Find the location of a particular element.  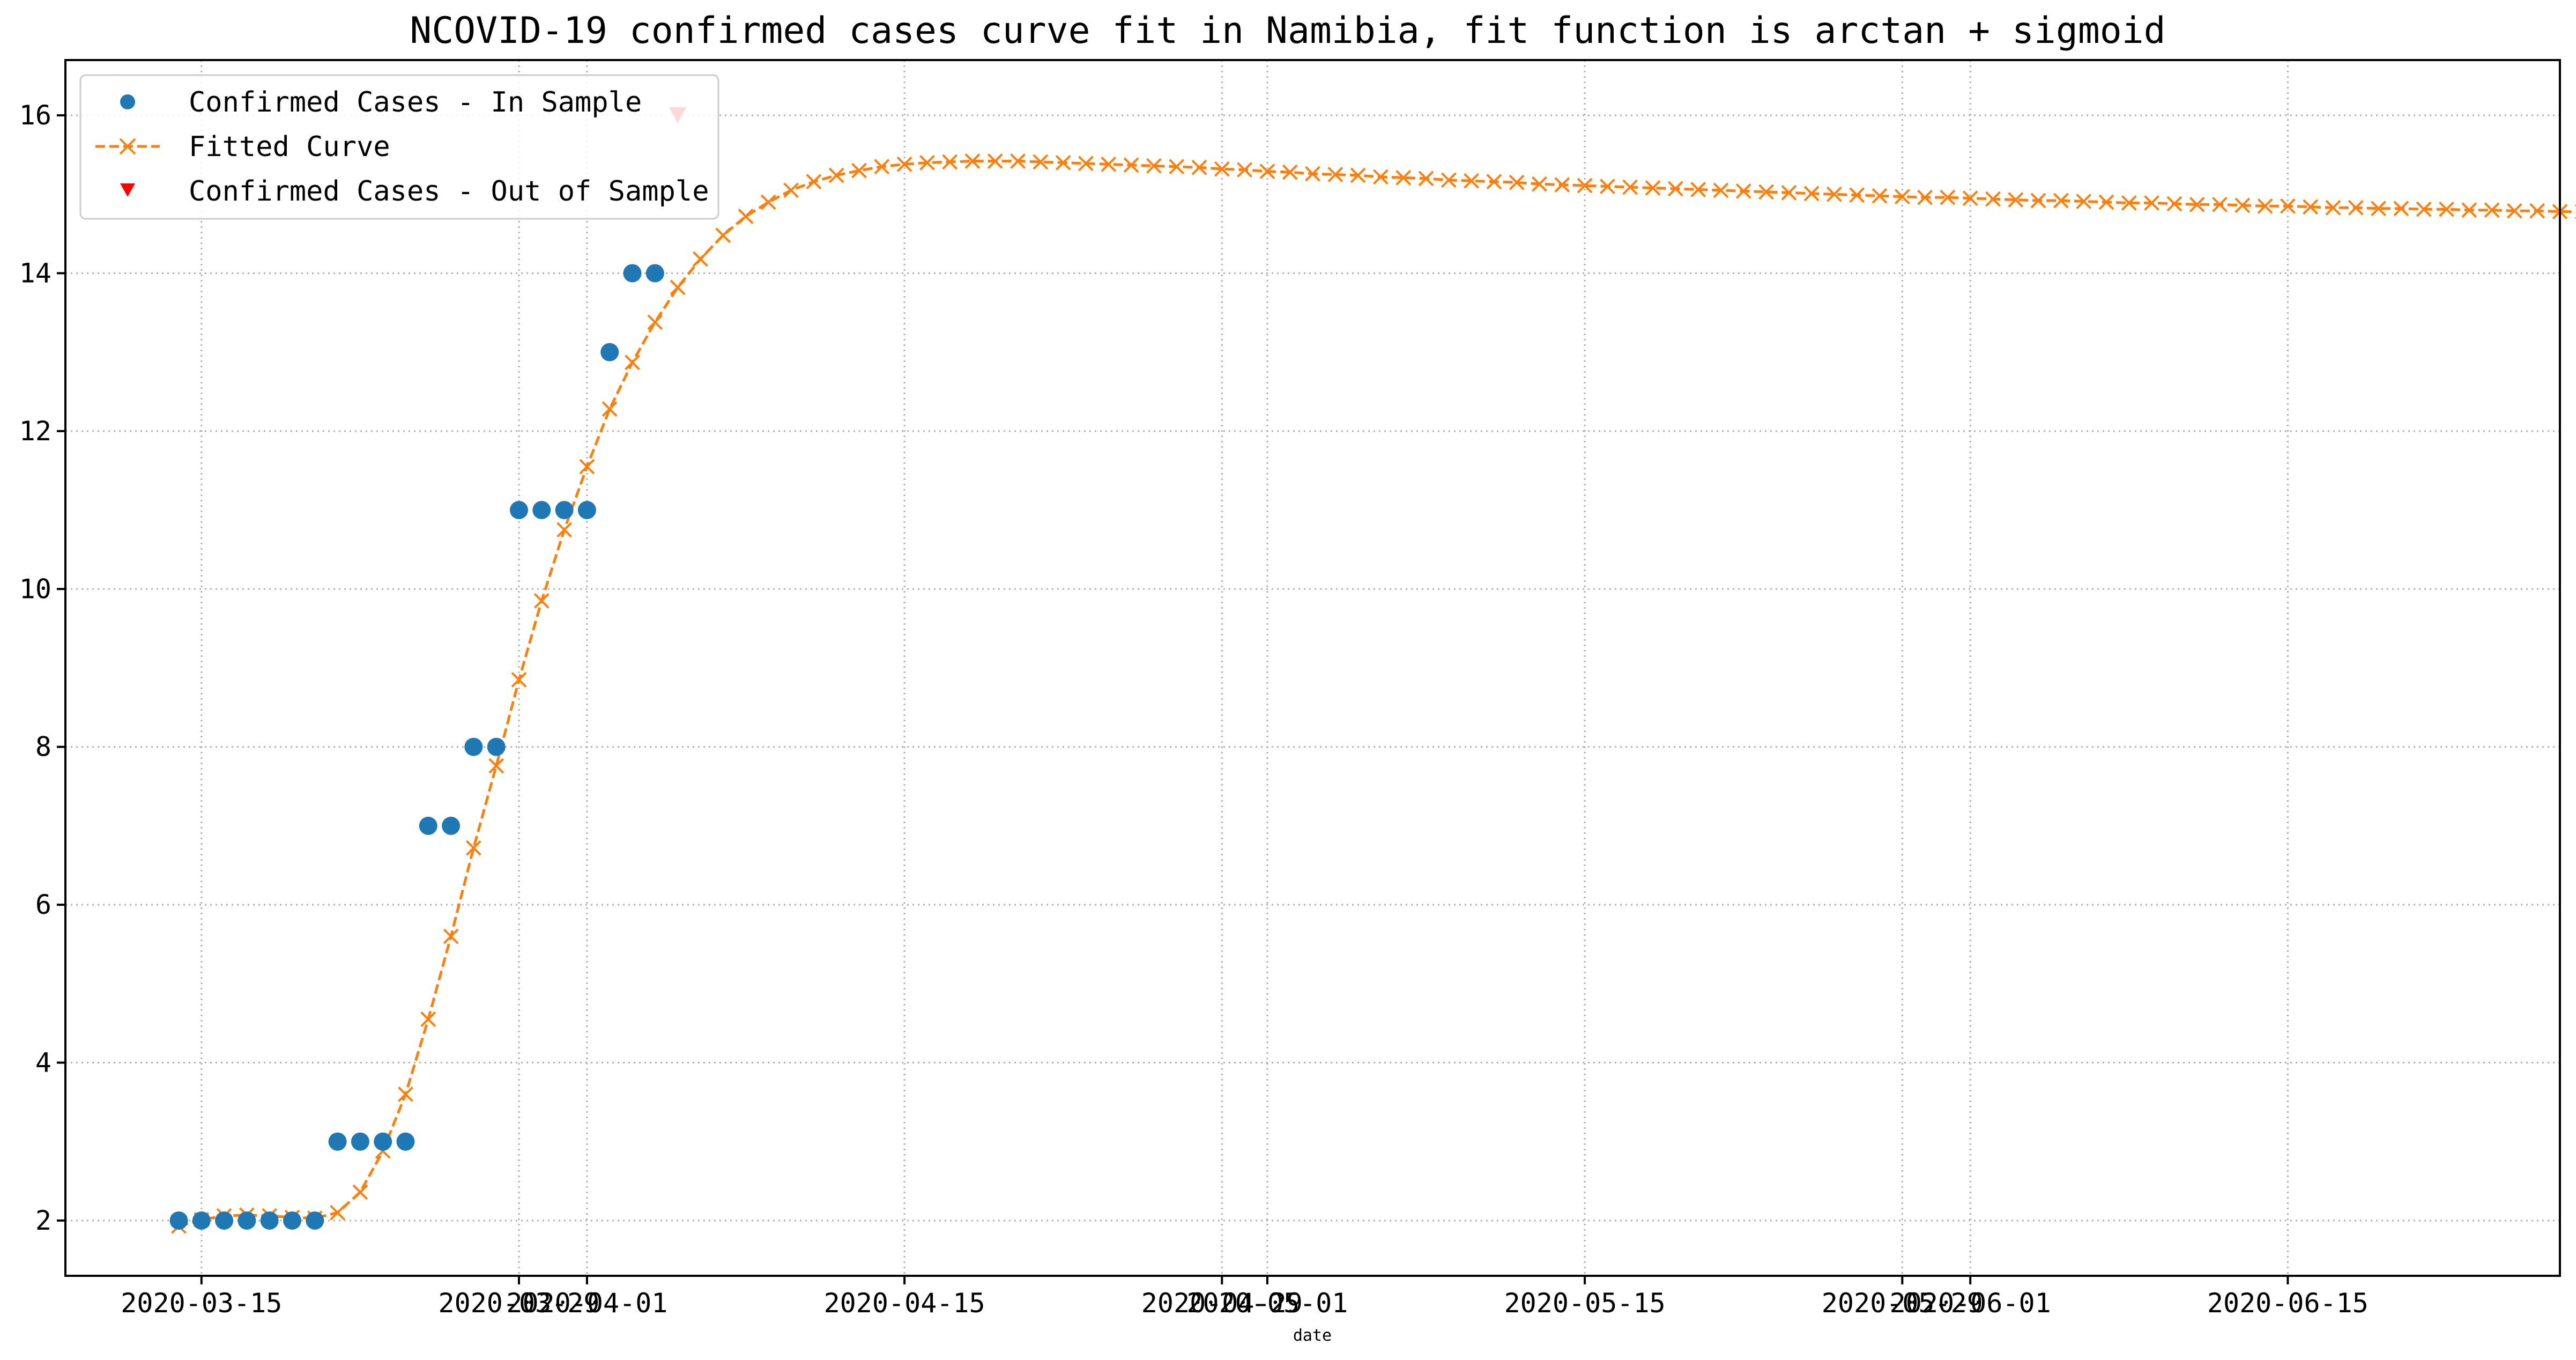

legend-in-sample-label: Confirmed Cases - In Sample is located at coordinates (416, 102).